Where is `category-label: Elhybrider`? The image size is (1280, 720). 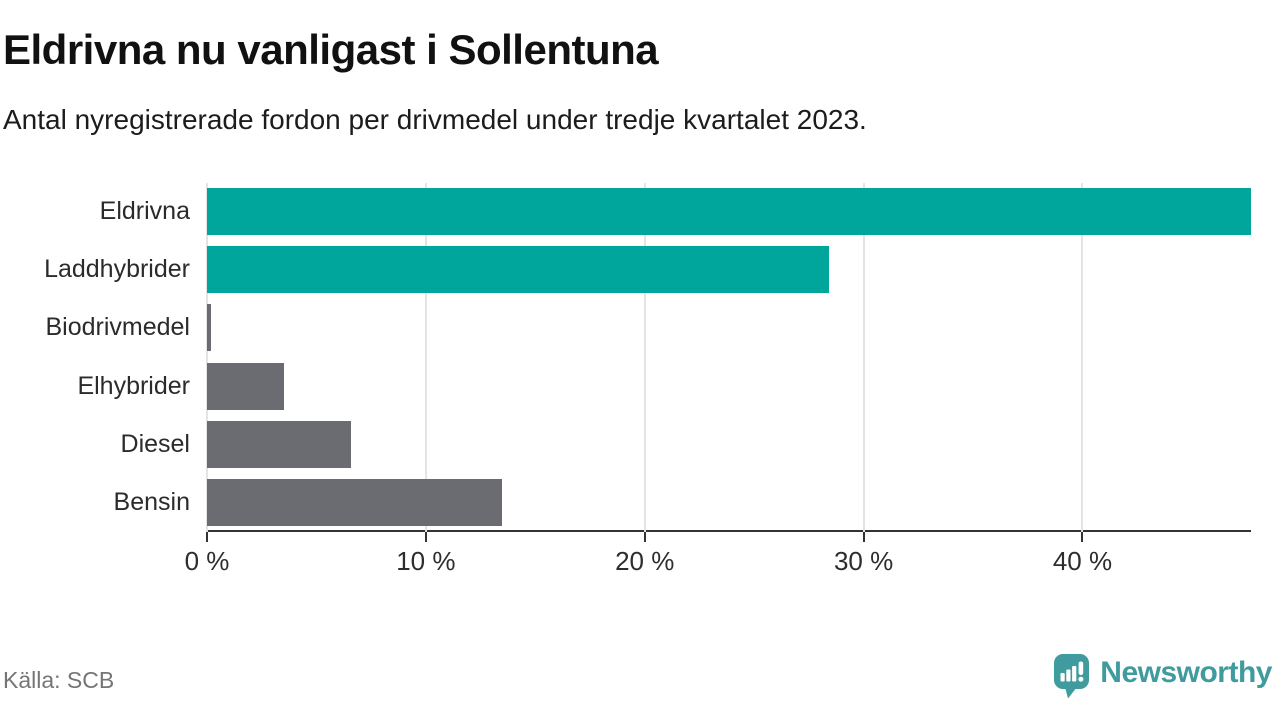 category-label: Elhybrider is located at coordinates (133, 385).